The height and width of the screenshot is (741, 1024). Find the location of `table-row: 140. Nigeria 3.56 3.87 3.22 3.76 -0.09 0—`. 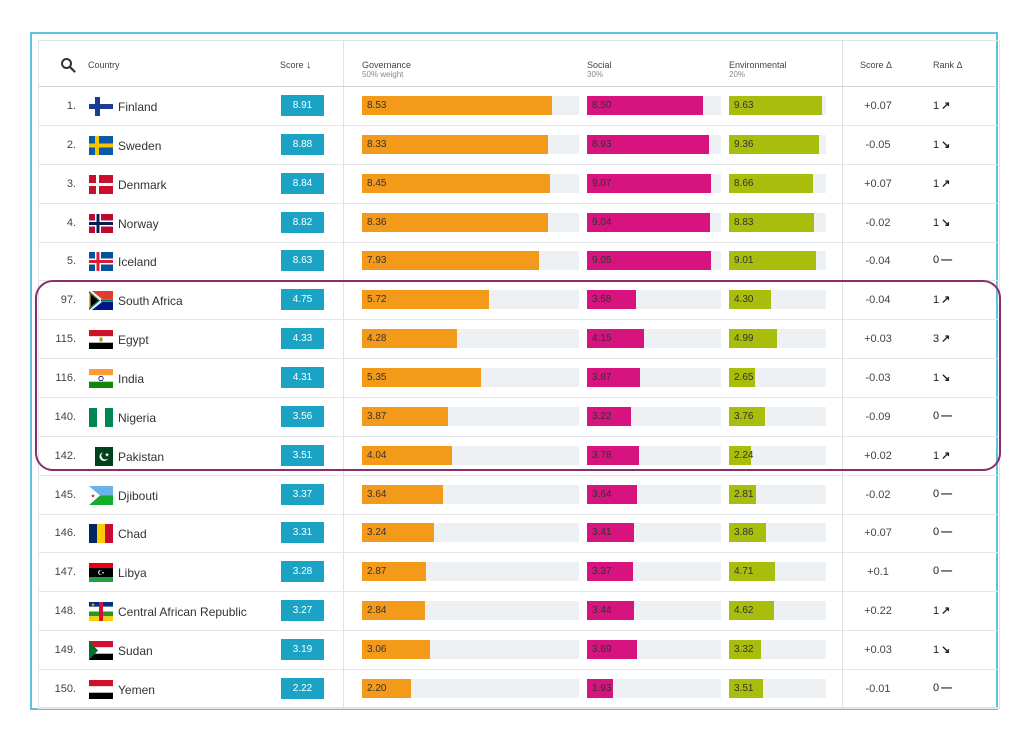

table-row: 140. Nigeria 3.56 3.87 3.22 3.76 -0.09 0— is located at coordinates (519, 417).